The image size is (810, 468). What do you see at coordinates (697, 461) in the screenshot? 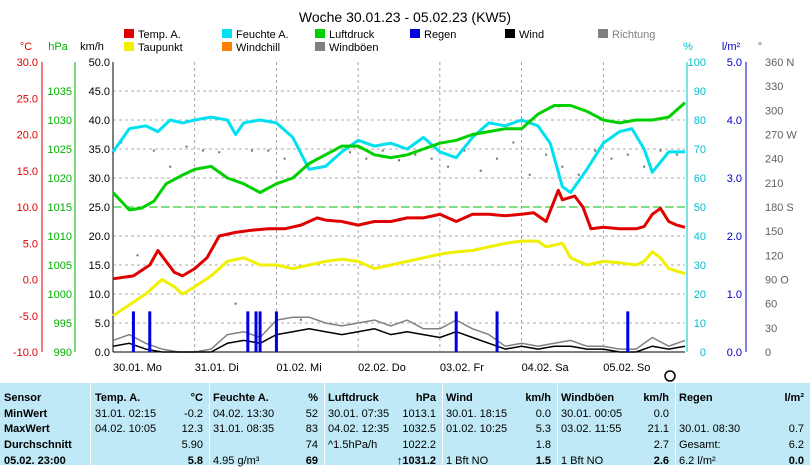
I see `cell-label: 6.2 l/m²` at bounding box center [697, 461].